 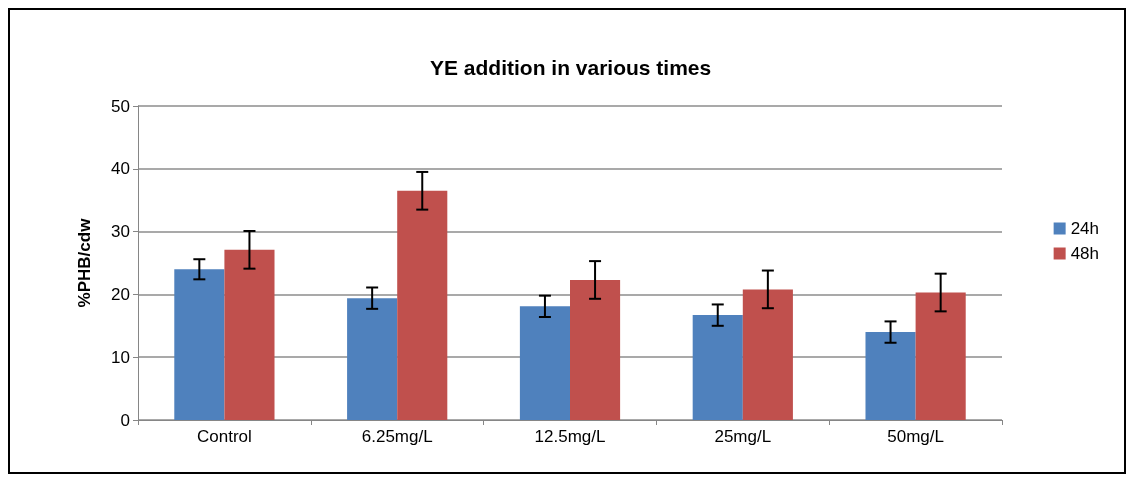 I want to click on y-tick-label: 50, so click(x=120, y=106).